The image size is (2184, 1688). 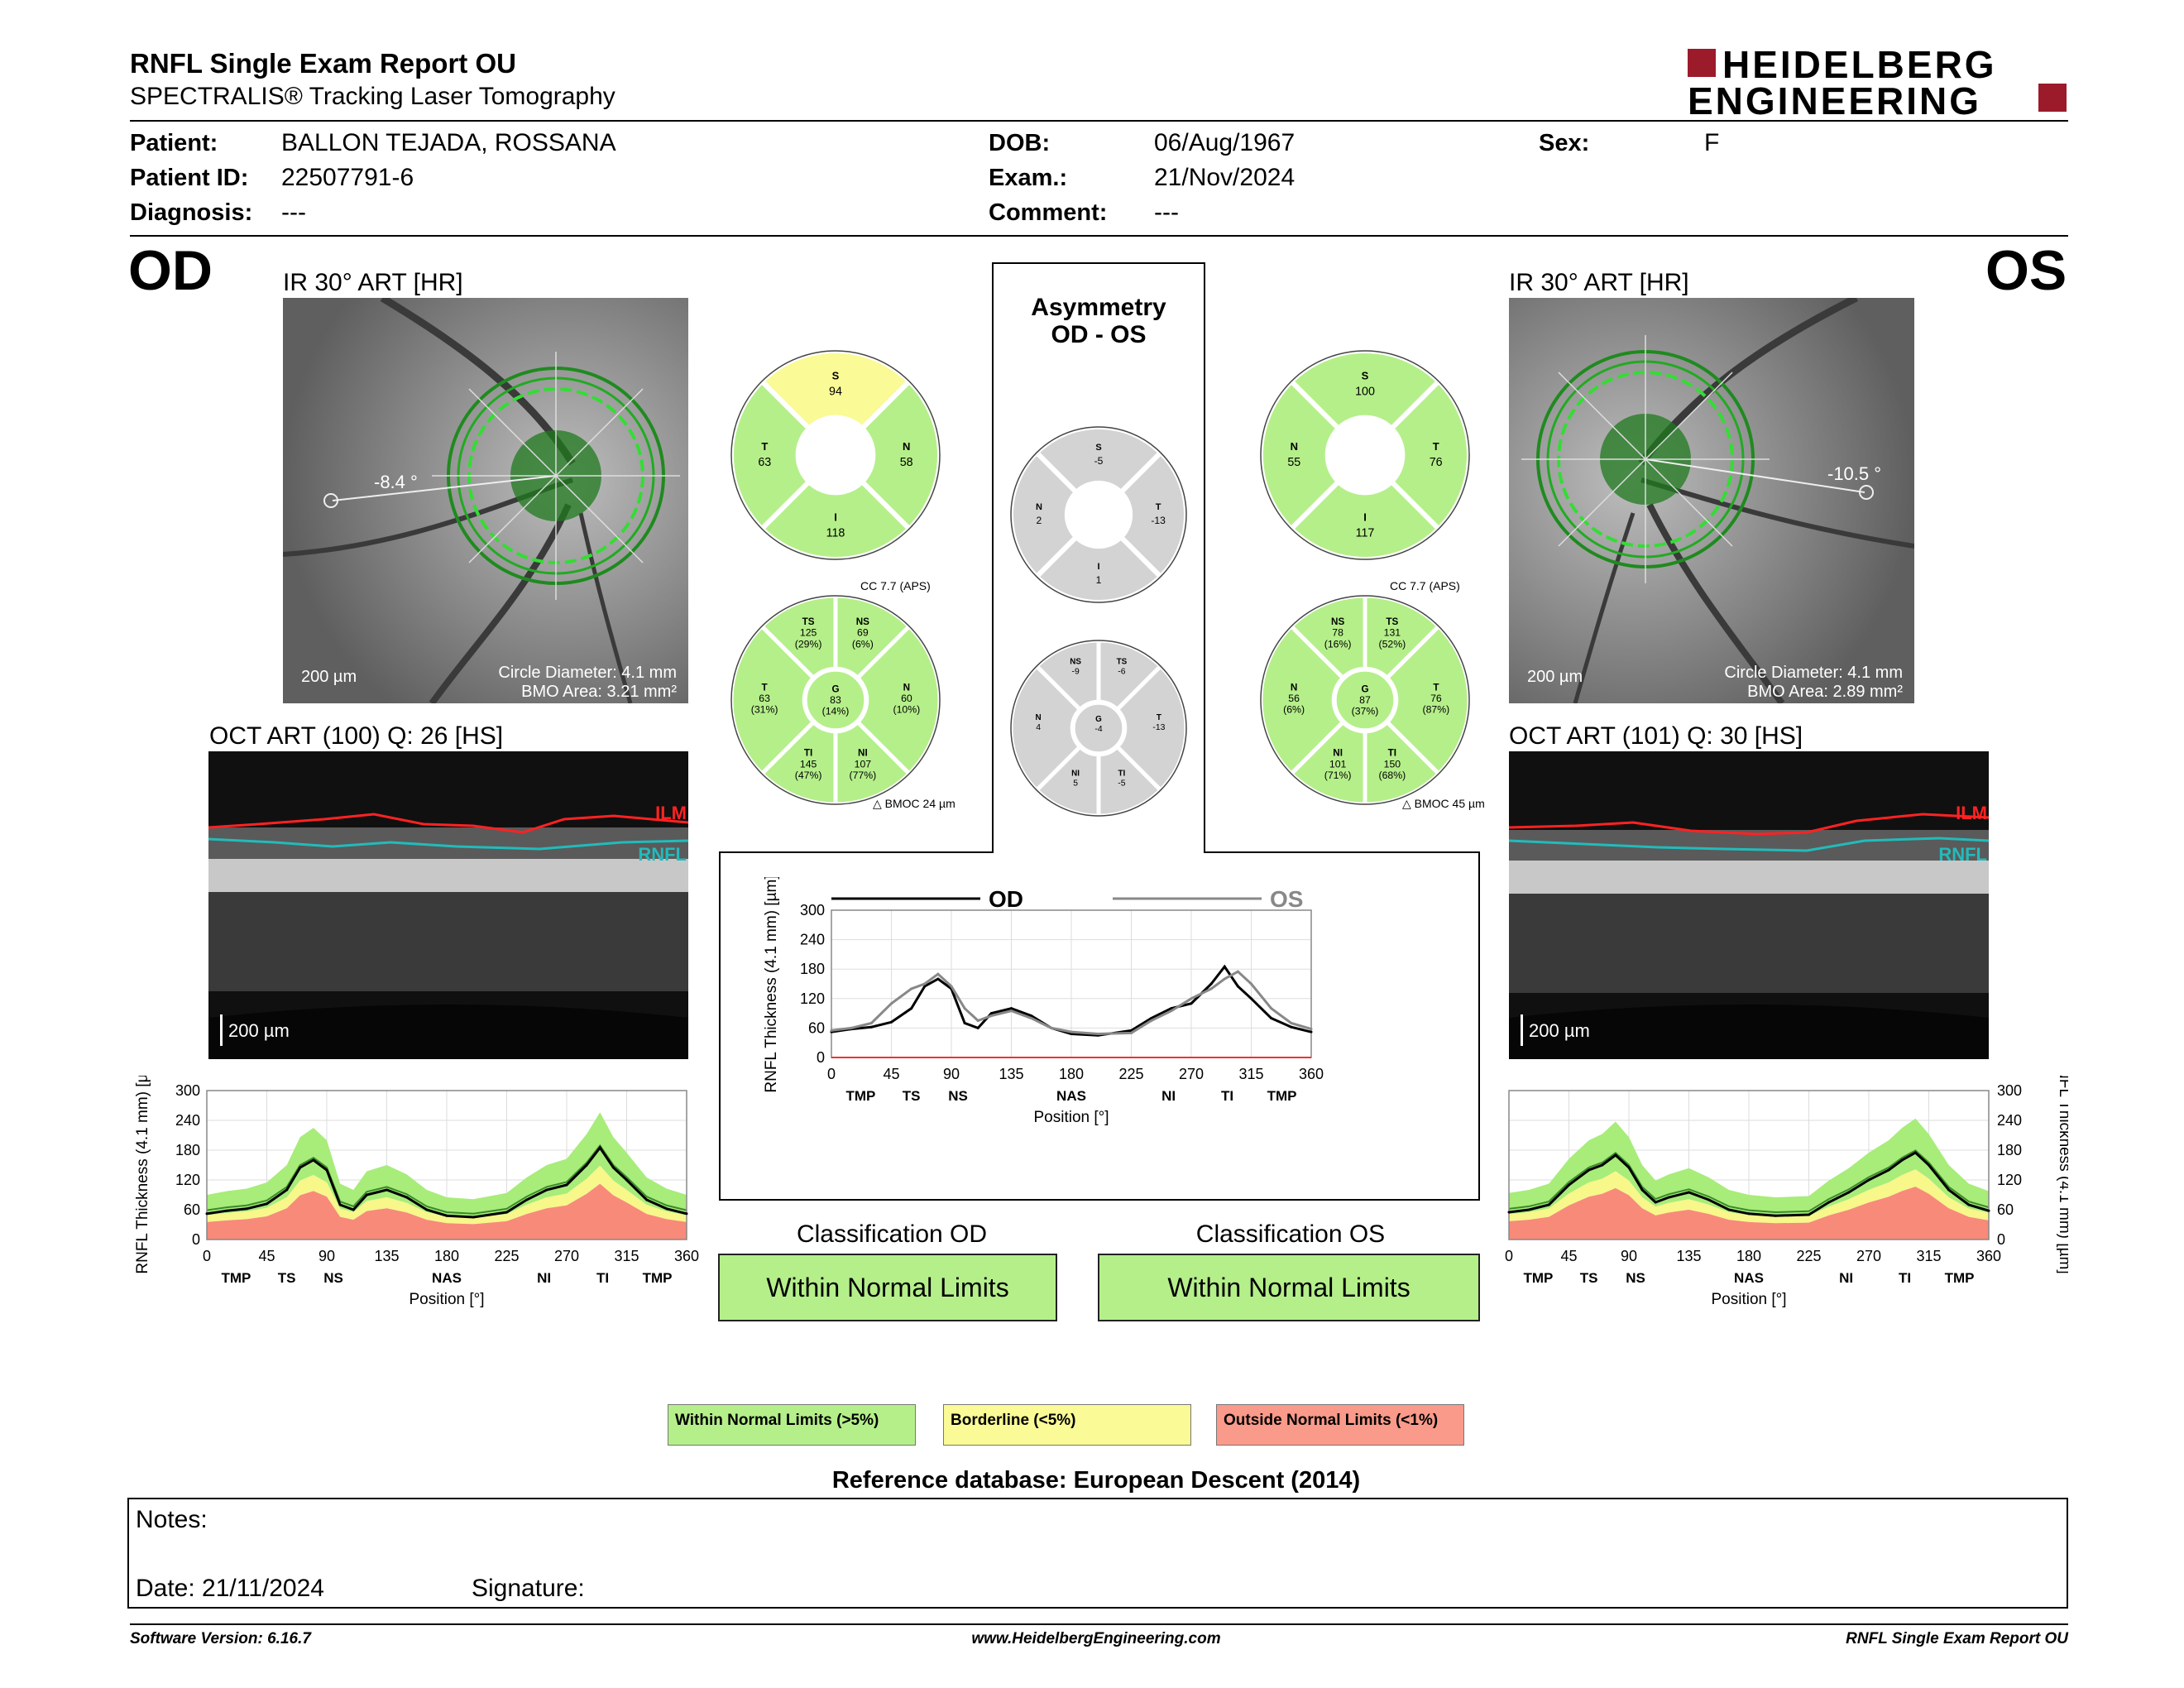 I want to click on sector-axis-label: NS, so click(x=958, y=1096).